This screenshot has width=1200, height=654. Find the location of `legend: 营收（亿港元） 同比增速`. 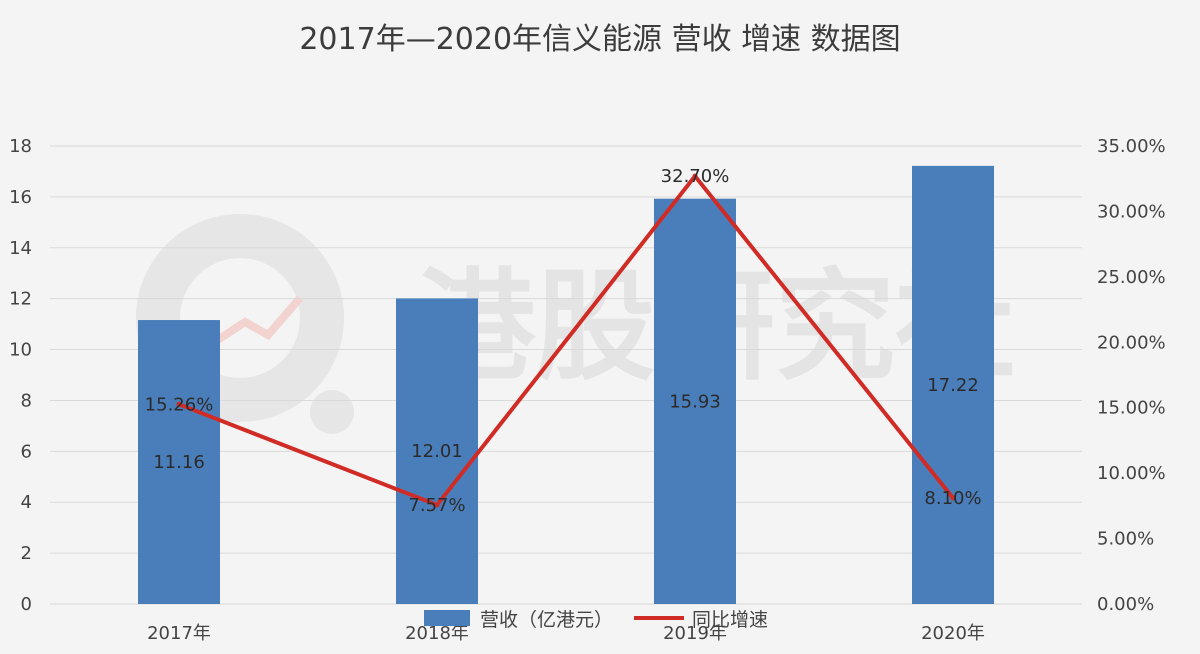

legend: 营收（亿港元） 同比增速 is located at coordinates (596, 620).